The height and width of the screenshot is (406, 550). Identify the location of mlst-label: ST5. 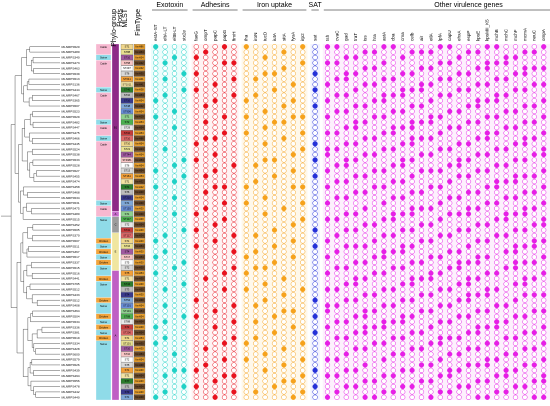
(127, 273).